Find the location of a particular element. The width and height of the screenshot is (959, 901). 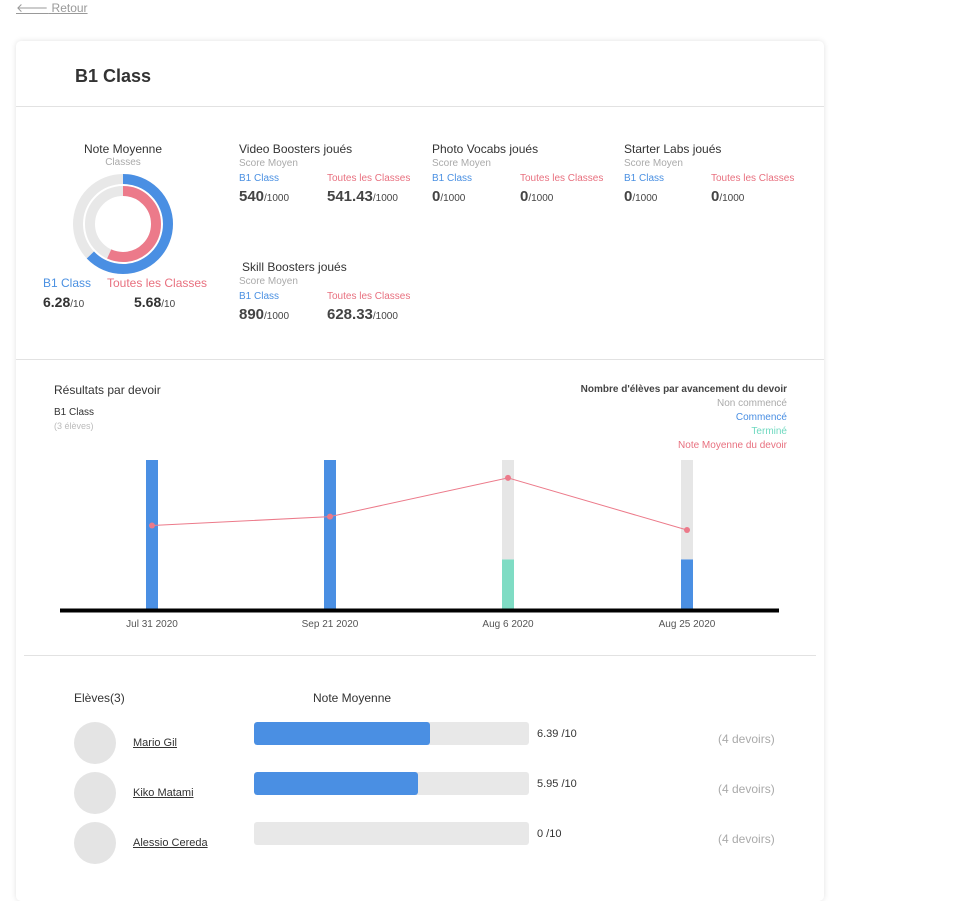

legend-not-started: Non commencé is located at coordinates (751, 403).